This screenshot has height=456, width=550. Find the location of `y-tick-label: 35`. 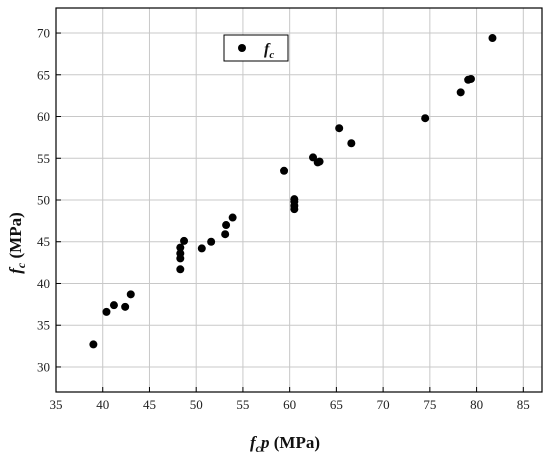

y-tick-label: 35 is located at coordinates (43, 325).